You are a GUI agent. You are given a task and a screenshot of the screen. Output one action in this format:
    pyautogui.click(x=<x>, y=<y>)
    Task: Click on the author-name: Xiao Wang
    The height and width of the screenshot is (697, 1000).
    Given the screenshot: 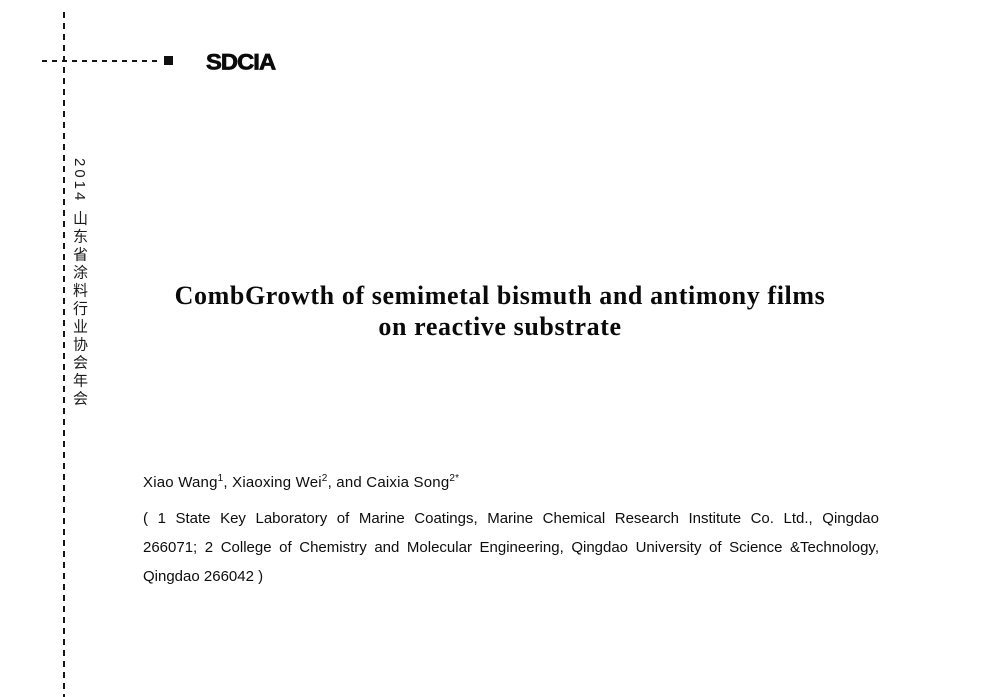 What is the action you would take?
    pyautogui.click(x=180, y=482)
    